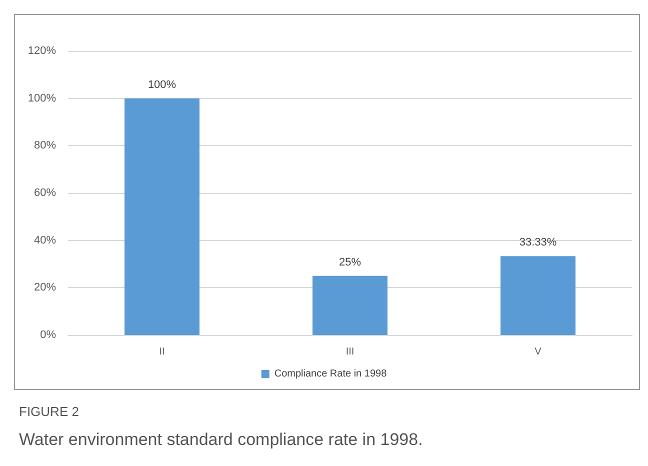 The image size is (648, 466). Describe the element at coordinates (42, 98) in the screenshot. I see `y-tick-label: 100%` at that location.